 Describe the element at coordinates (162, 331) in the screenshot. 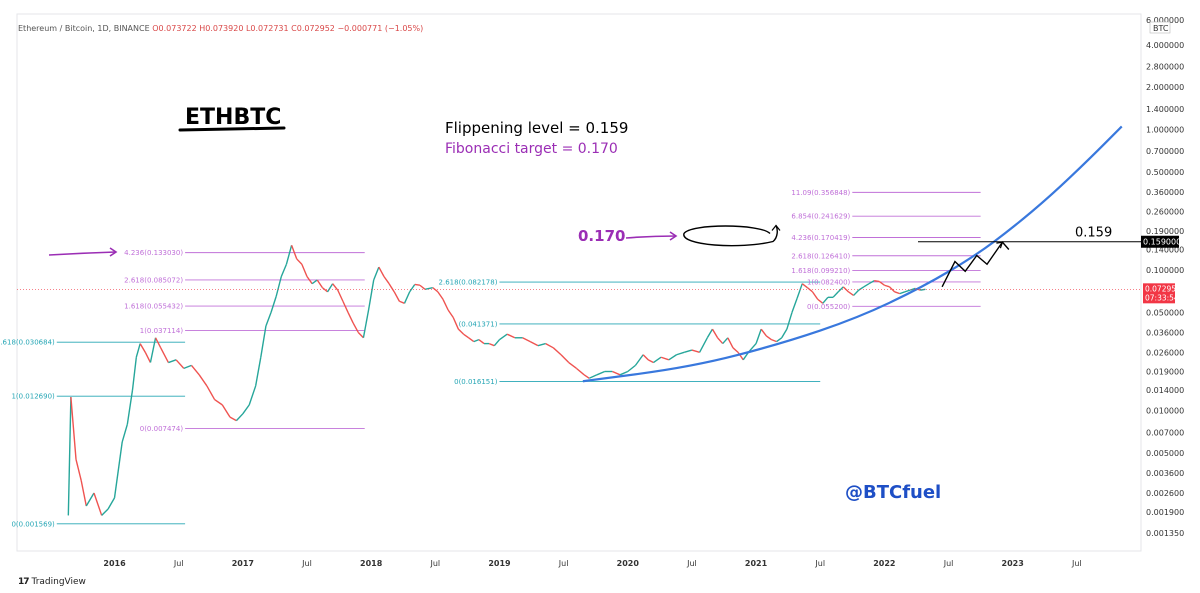

I see `fib-level-label: 1(0.037114)` at that location.